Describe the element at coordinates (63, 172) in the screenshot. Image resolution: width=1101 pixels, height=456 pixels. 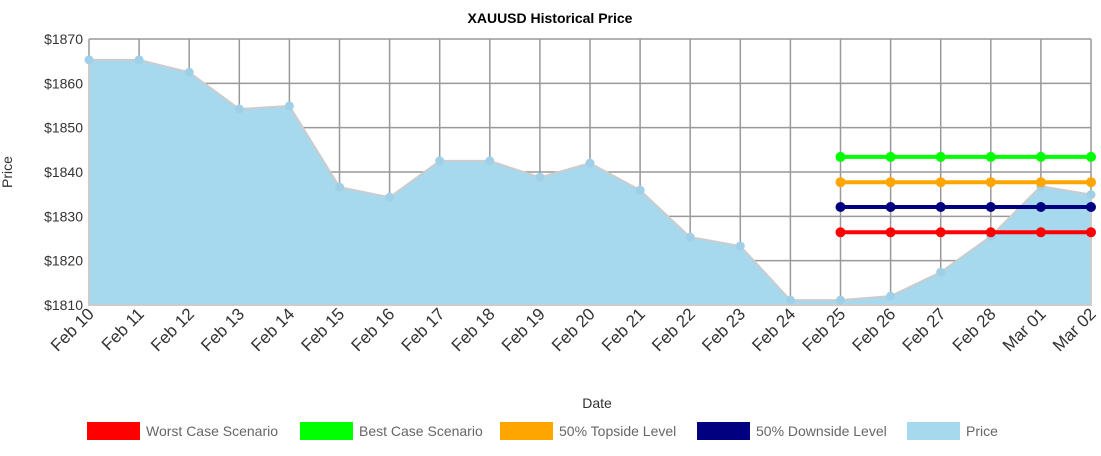
I see `y-tick-label: $1840` at that location.